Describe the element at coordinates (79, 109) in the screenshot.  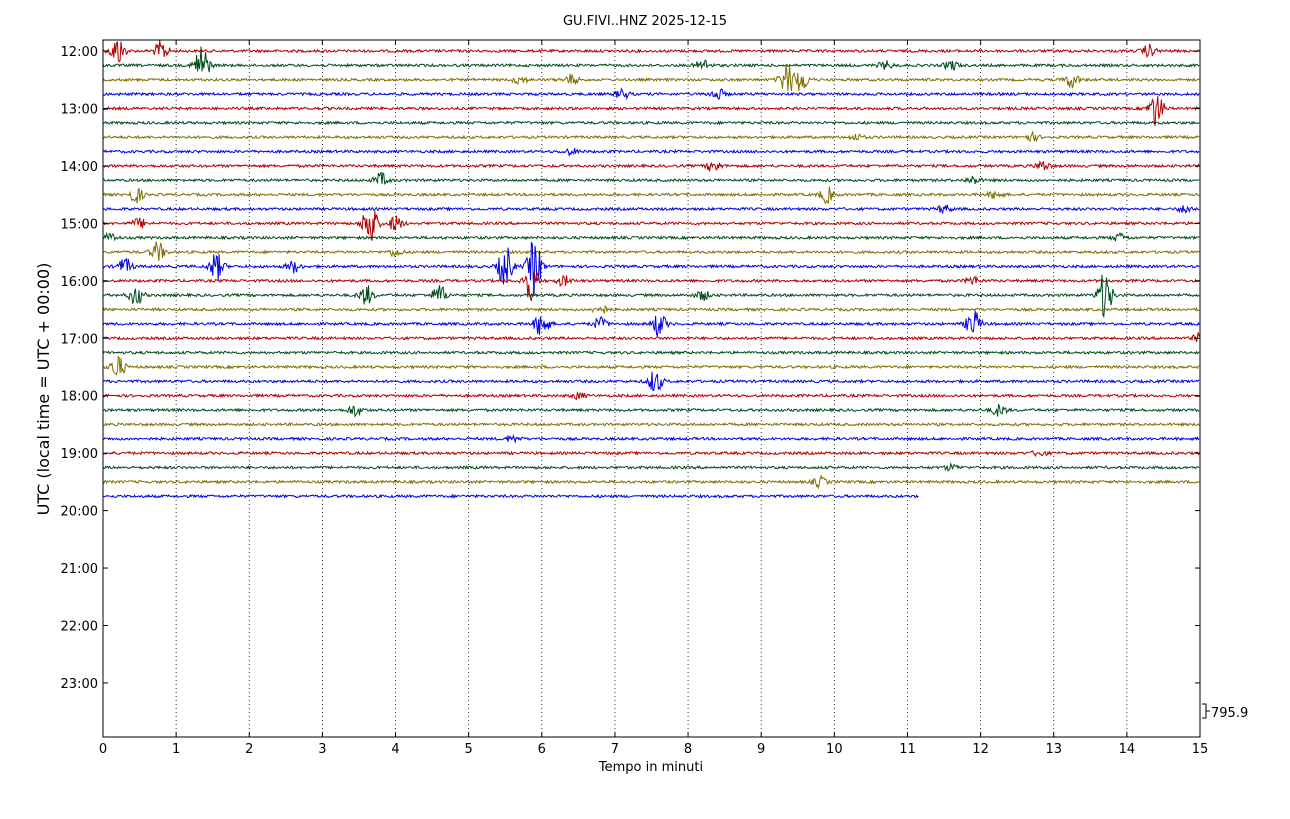
I see `y-tick-label: 13:00` at that location.